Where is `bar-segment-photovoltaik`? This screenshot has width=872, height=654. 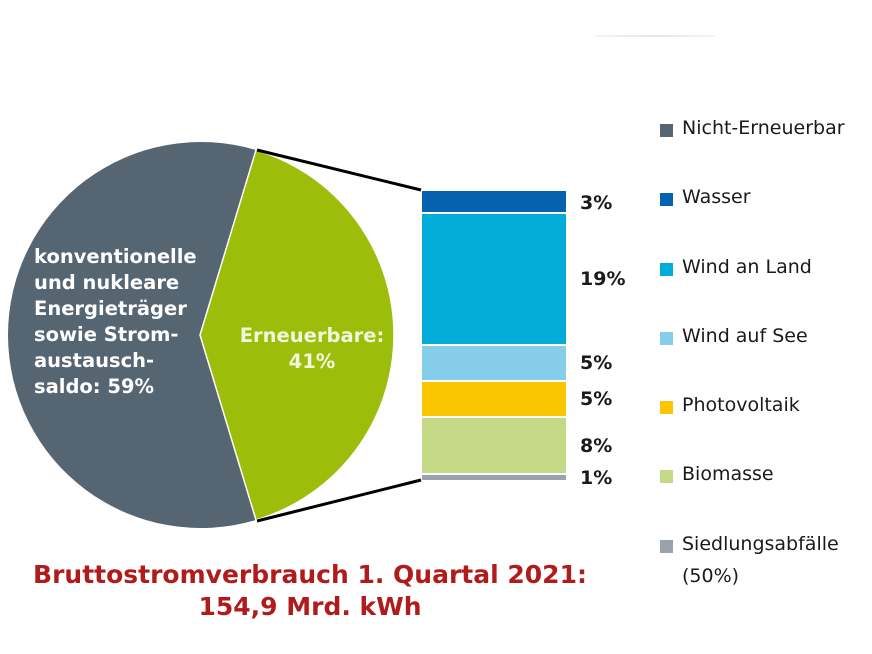 bar-segment-photovoltaik is located at coordinates (494, 399).